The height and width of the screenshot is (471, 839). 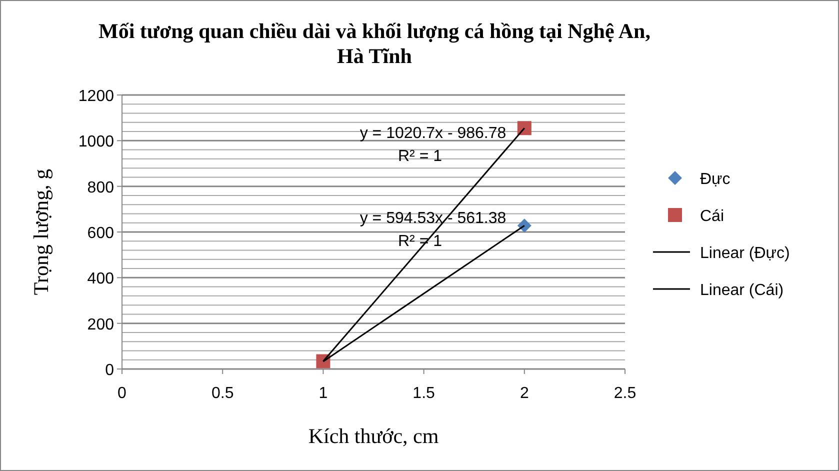 I want to click on x-axis-title: Kích thước, cm, so click(x=373, y=436).